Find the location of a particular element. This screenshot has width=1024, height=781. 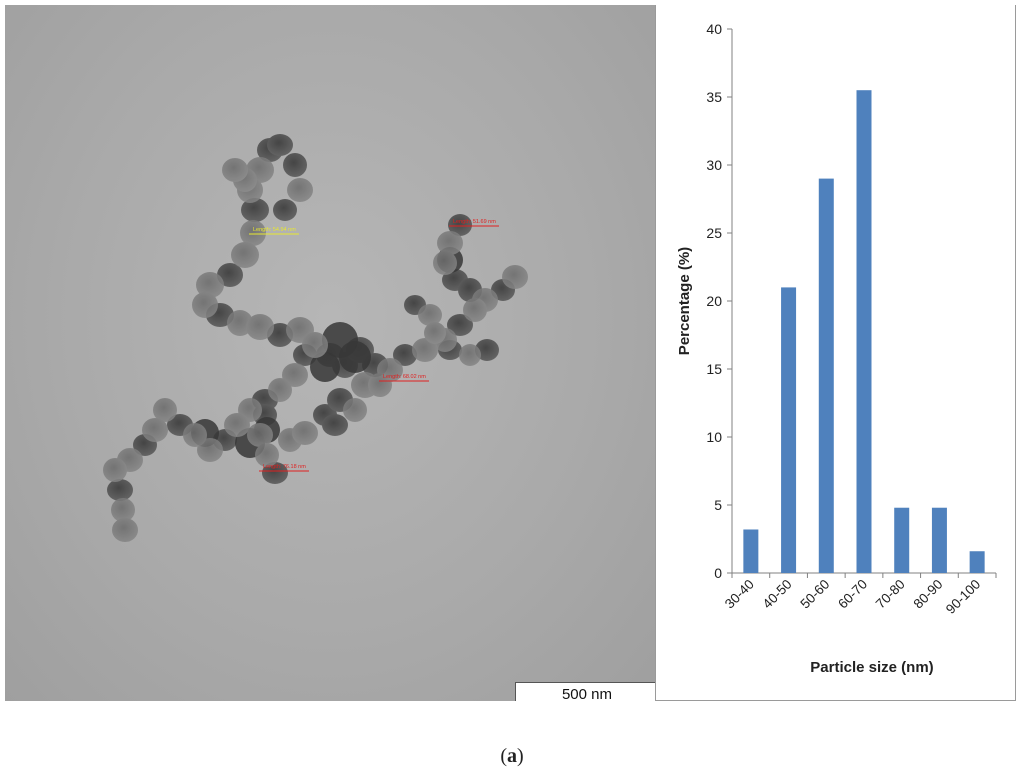

measurement-annotation: Length: 76.18 nm is located at coordinates (284, 468).